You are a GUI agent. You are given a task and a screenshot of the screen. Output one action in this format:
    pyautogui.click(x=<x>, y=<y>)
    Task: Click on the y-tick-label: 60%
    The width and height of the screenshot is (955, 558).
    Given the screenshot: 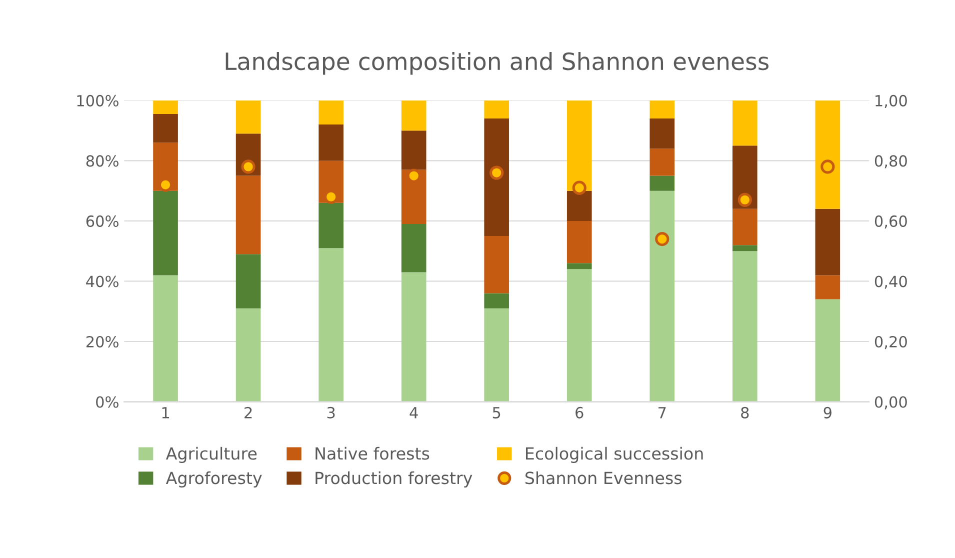 What is the action you would take?
    pyautogui.click(x=102, y=221)
    